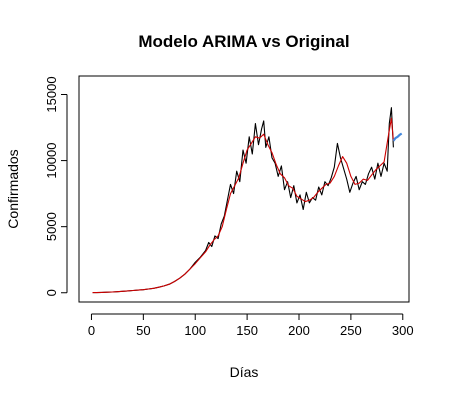 The width and height of the screenshot is (450, 400). Describe the element at coordinates (397, 137) in the screenshot. I see `series-line-forecast` at that location.